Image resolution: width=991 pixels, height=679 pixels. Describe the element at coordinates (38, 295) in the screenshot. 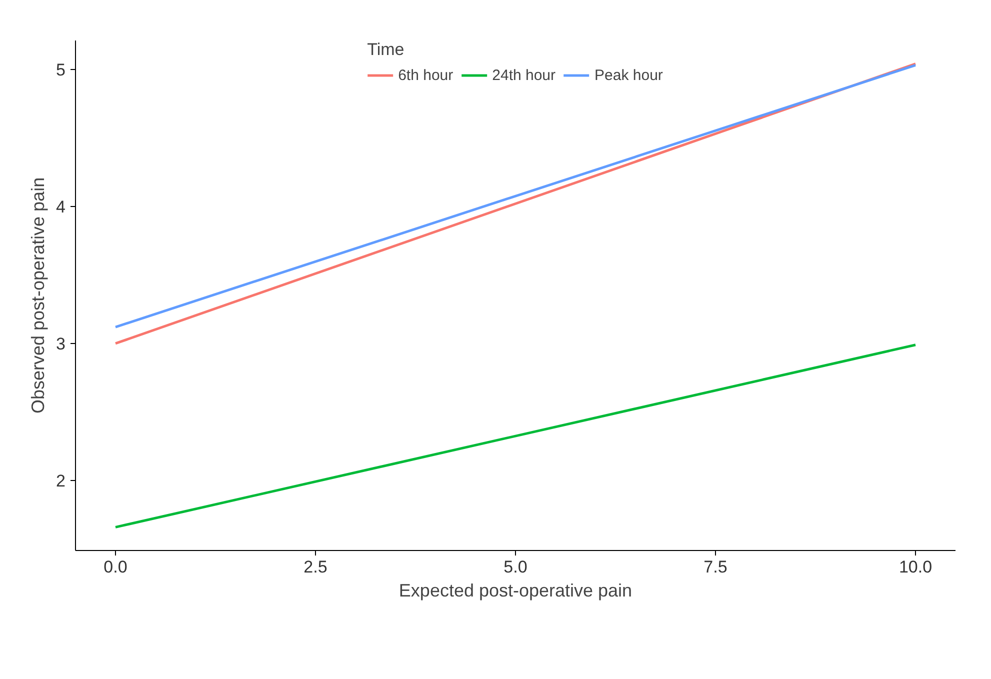

I see `y-axis-title: Observed post-operative pain` at that location.